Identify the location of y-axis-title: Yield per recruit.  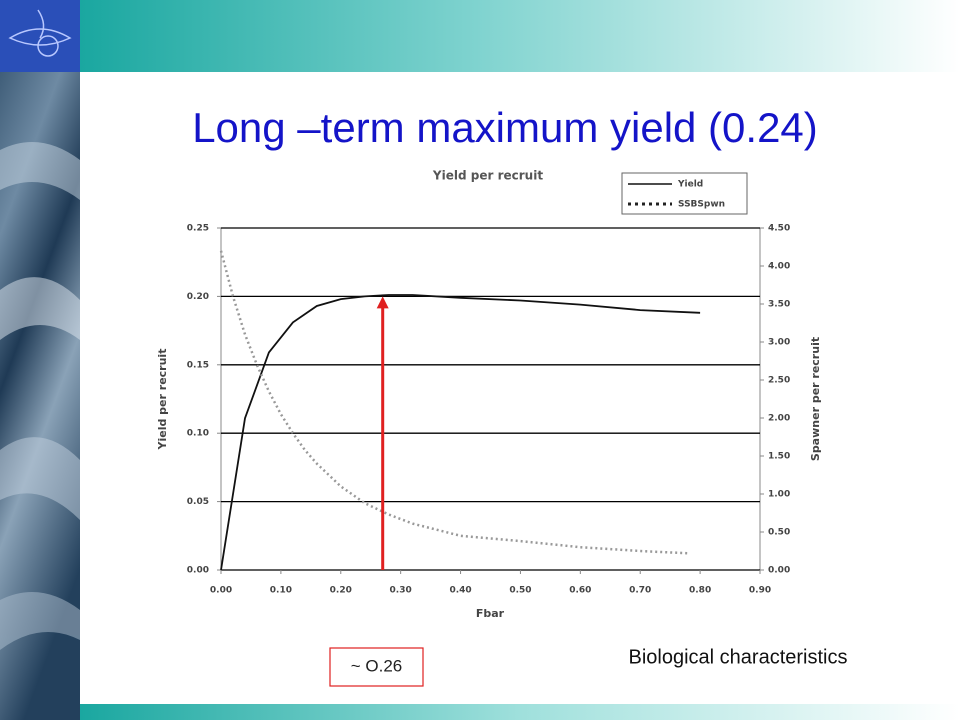
(162, 400).